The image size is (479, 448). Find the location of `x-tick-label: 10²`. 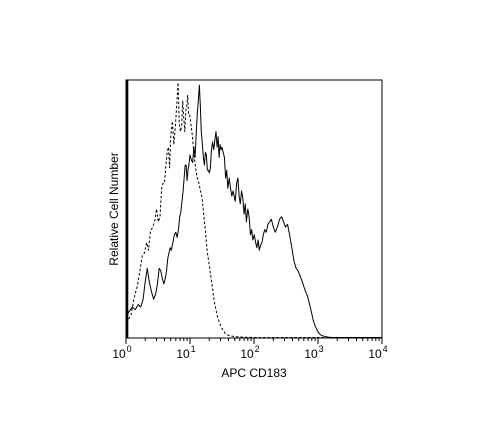

x-tick-label: 10² is located at coordinates (249, 352).